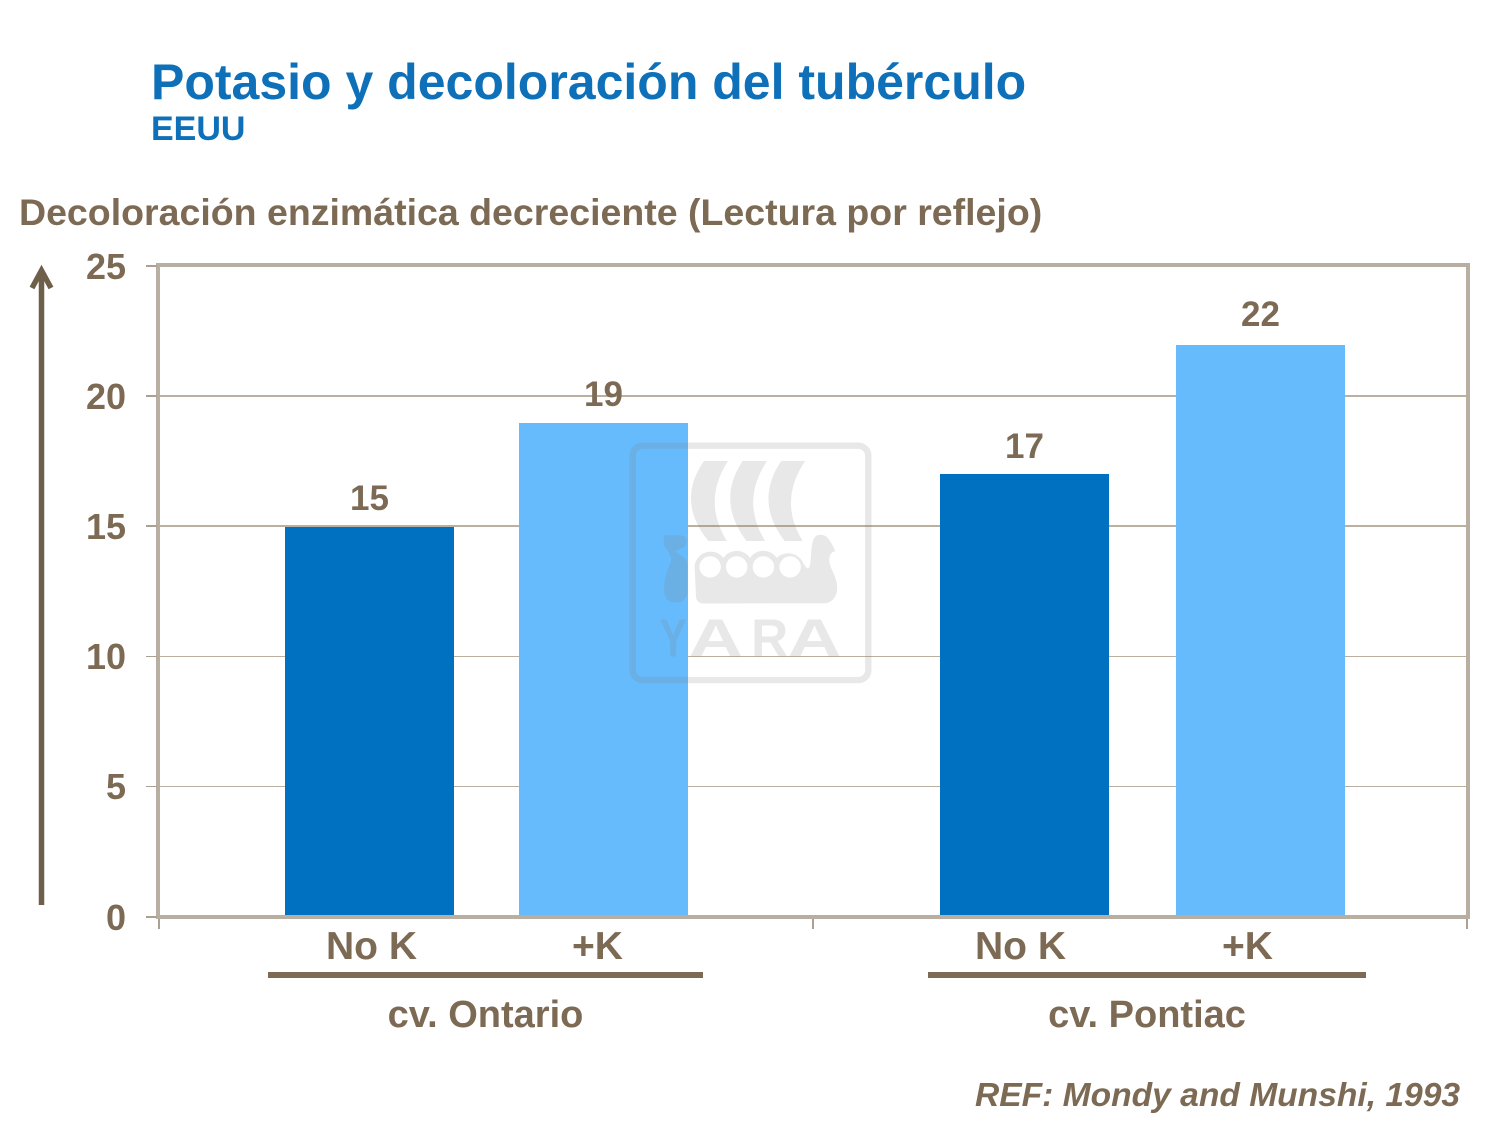 Image resolution: width=1500 pixels, height=1125 pixels. What do you see at coordinates (769, 638) in the screenshot?
I see `svg-text: R` at bounding box center [769, 638].